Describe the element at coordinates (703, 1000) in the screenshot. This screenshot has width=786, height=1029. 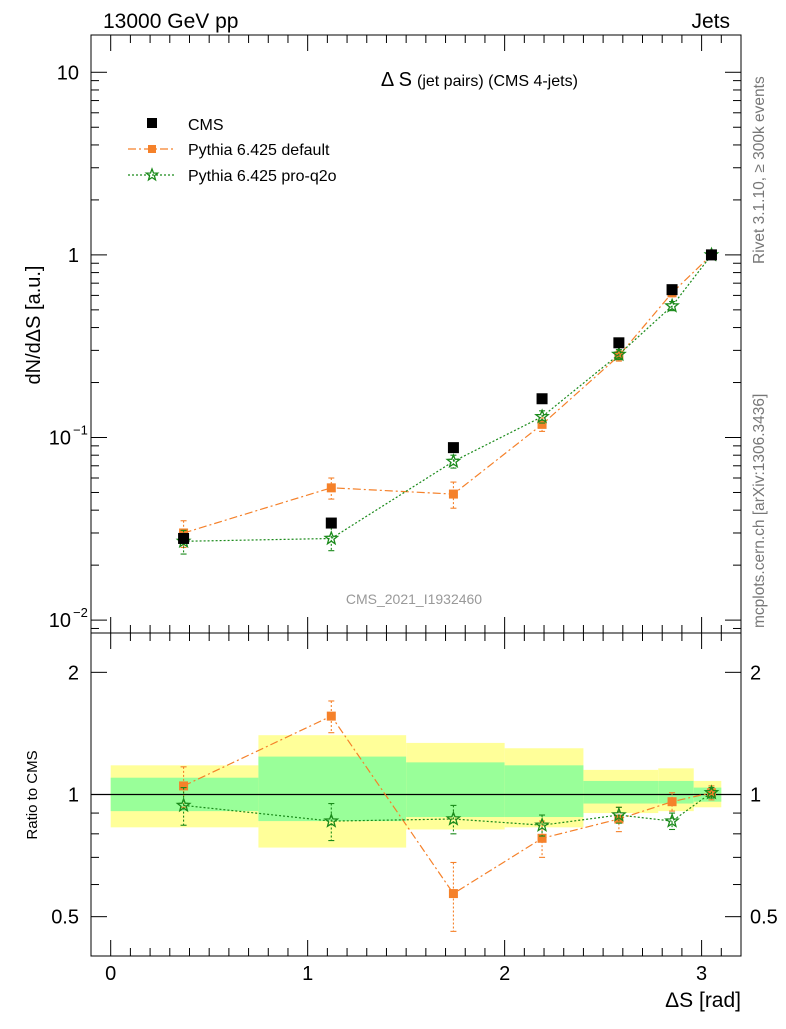
I see `x-axis-label: ΔS [rad]` at that location.